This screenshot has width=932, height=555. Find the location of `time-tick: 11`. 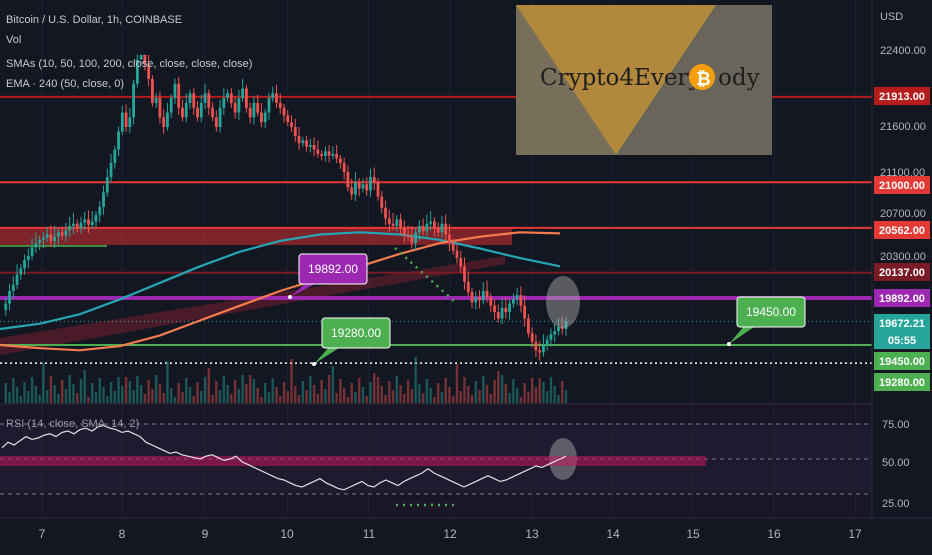

time-tick: 11 is located at coordinates (369, 534).